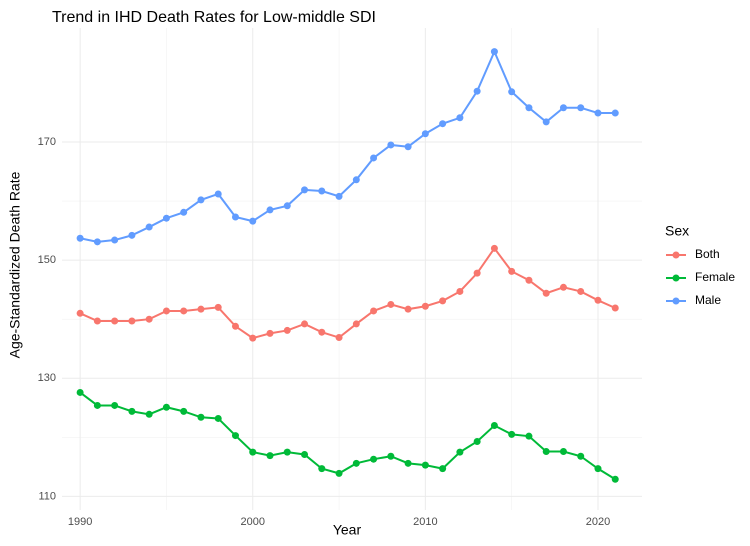 The width and height of the screenshot is (750, 546). Describe the element at coordinates (677, 231) in the screenshot. I see `legend-title: Sex` at that location.